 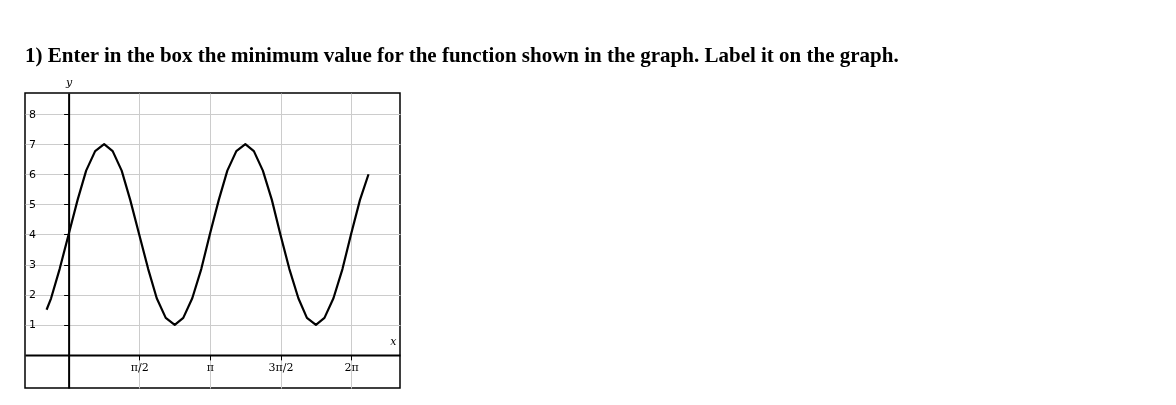 What do you see at coordinates (69, 82) in the screenshot?
I see `y-axis-title: y` at bounding box center [69, 82].